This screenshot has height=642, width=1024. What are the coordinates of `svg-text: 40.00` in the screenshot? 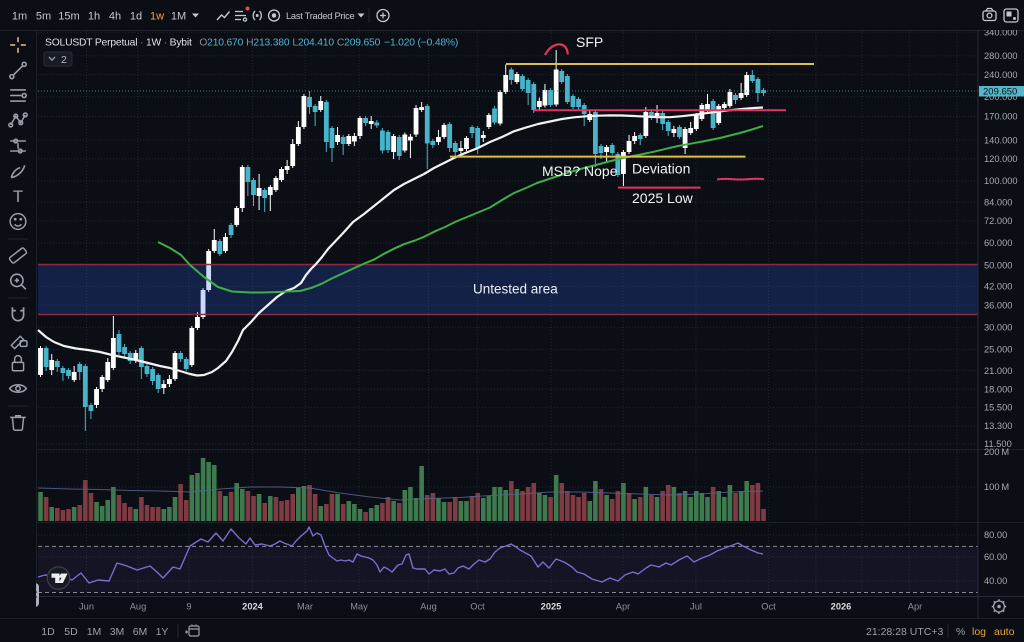 It's located at (995, 581).